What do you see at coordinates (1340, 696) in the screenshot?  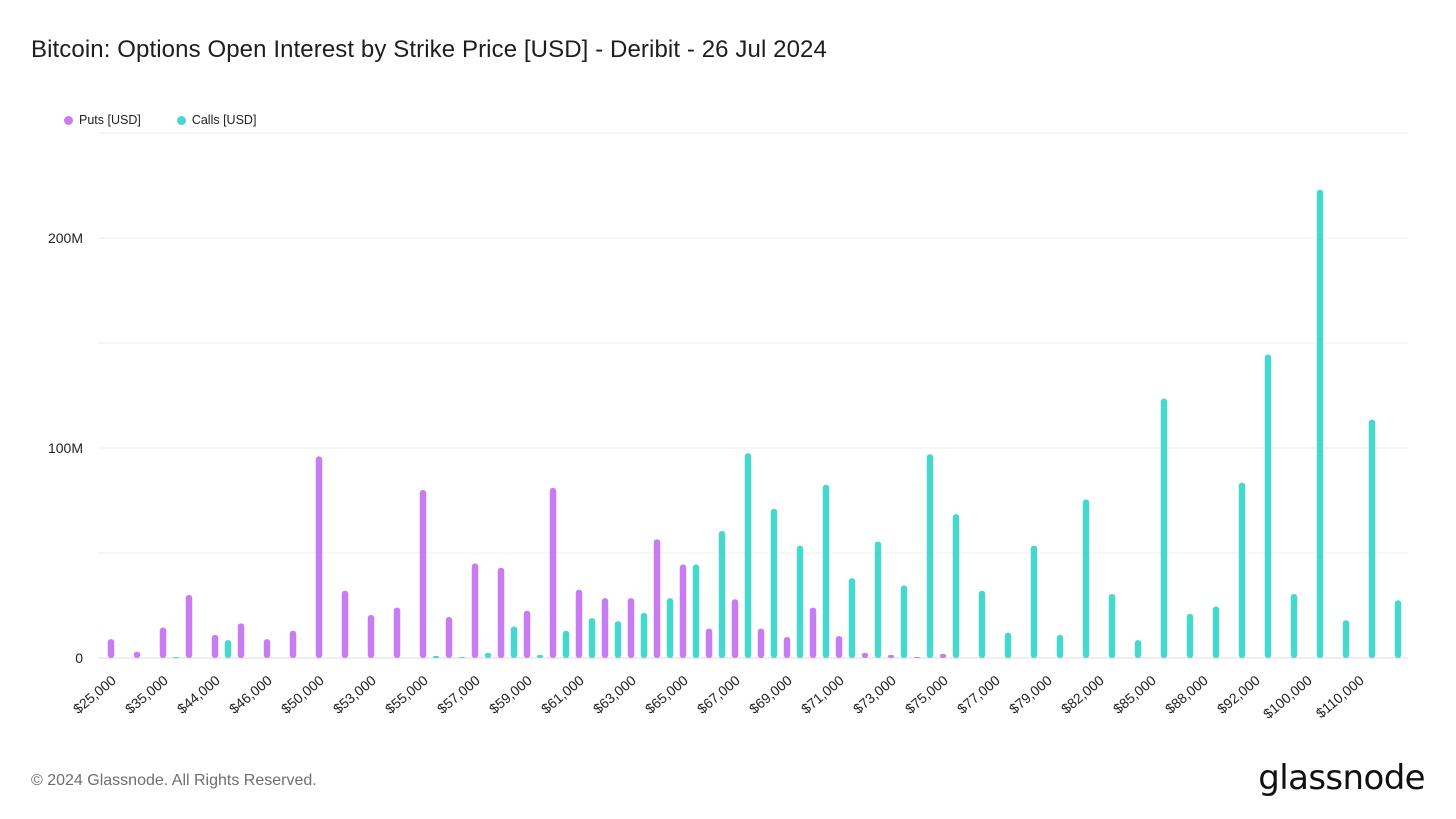 I see `x-tick-label: $110,000` at bounding box center [1340, 696].